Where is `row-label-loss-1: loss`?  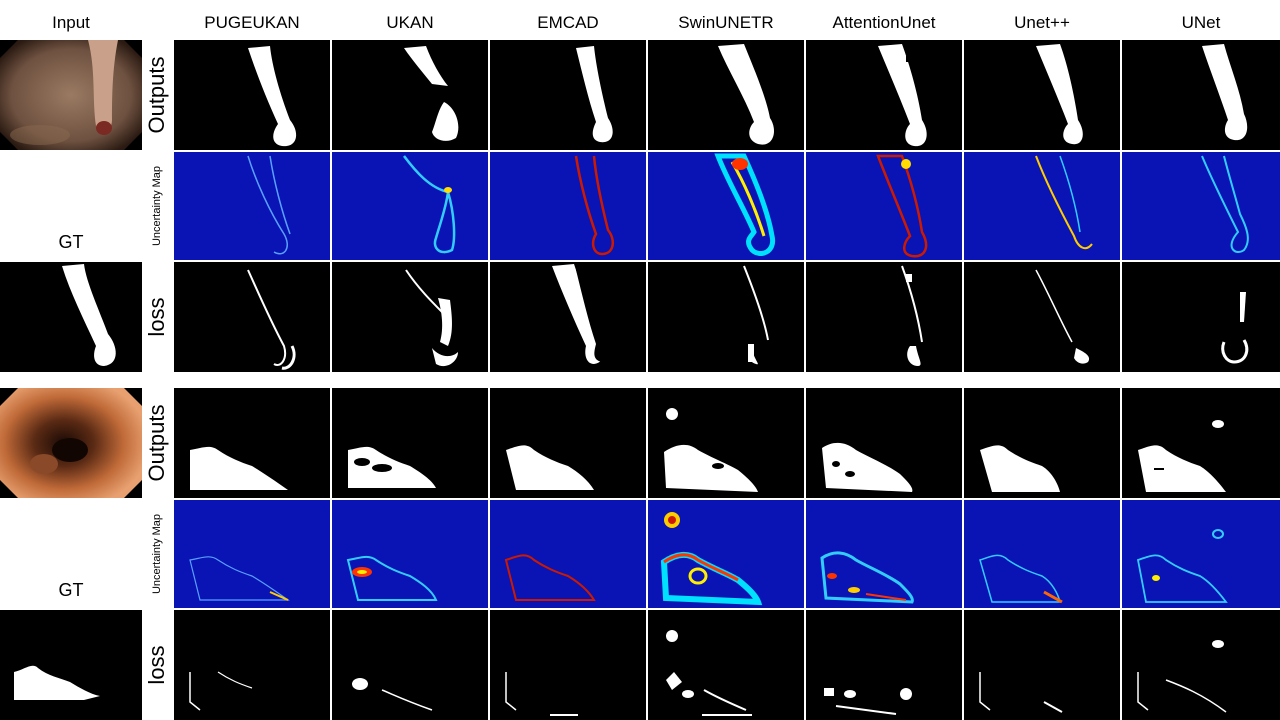 row-label-loss-1: loss is located at coordinates (157, 317).